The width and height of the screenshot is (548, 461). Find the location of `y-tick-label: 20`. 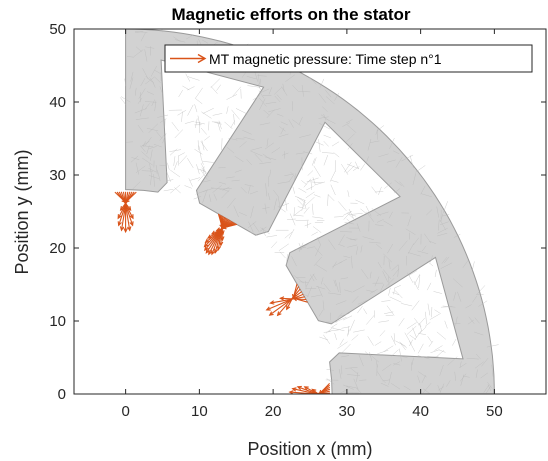

y-tick-label: 20 is located at coordinates (57, 248).